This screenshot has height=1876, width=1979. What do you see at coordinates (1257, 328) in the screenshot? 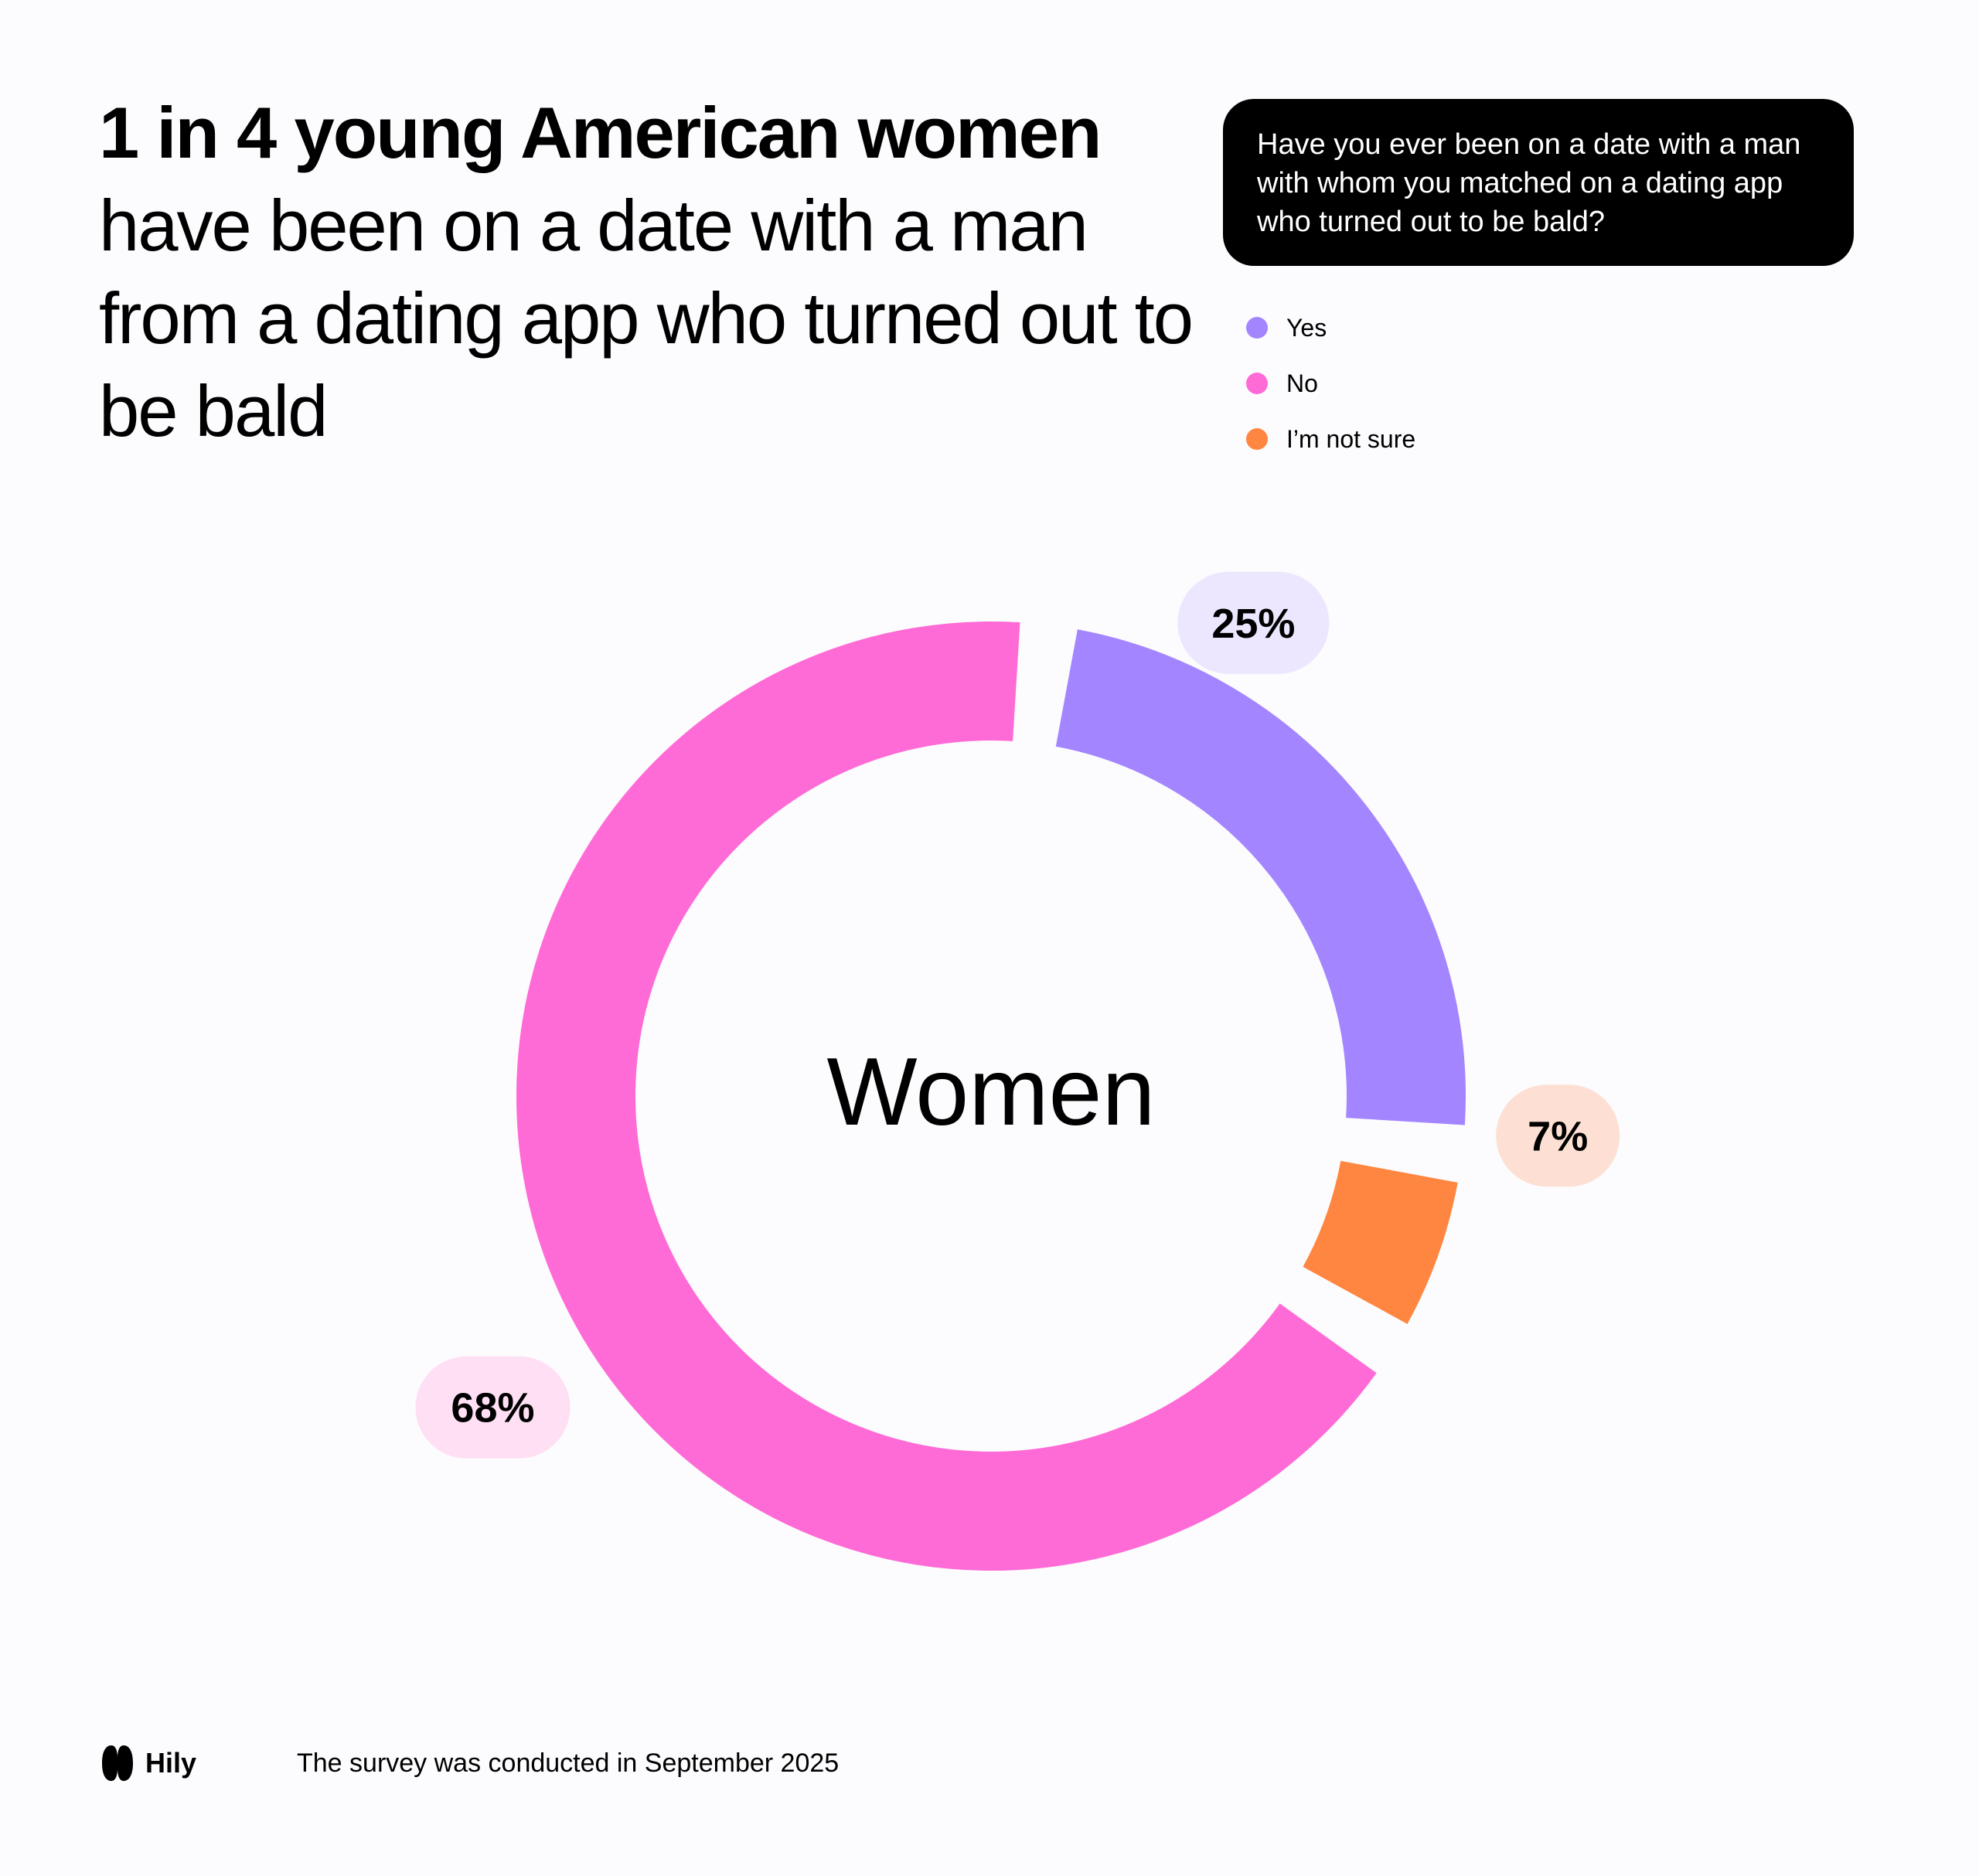
I see `legend-dot-yes` at bounding box center [1257, 328].